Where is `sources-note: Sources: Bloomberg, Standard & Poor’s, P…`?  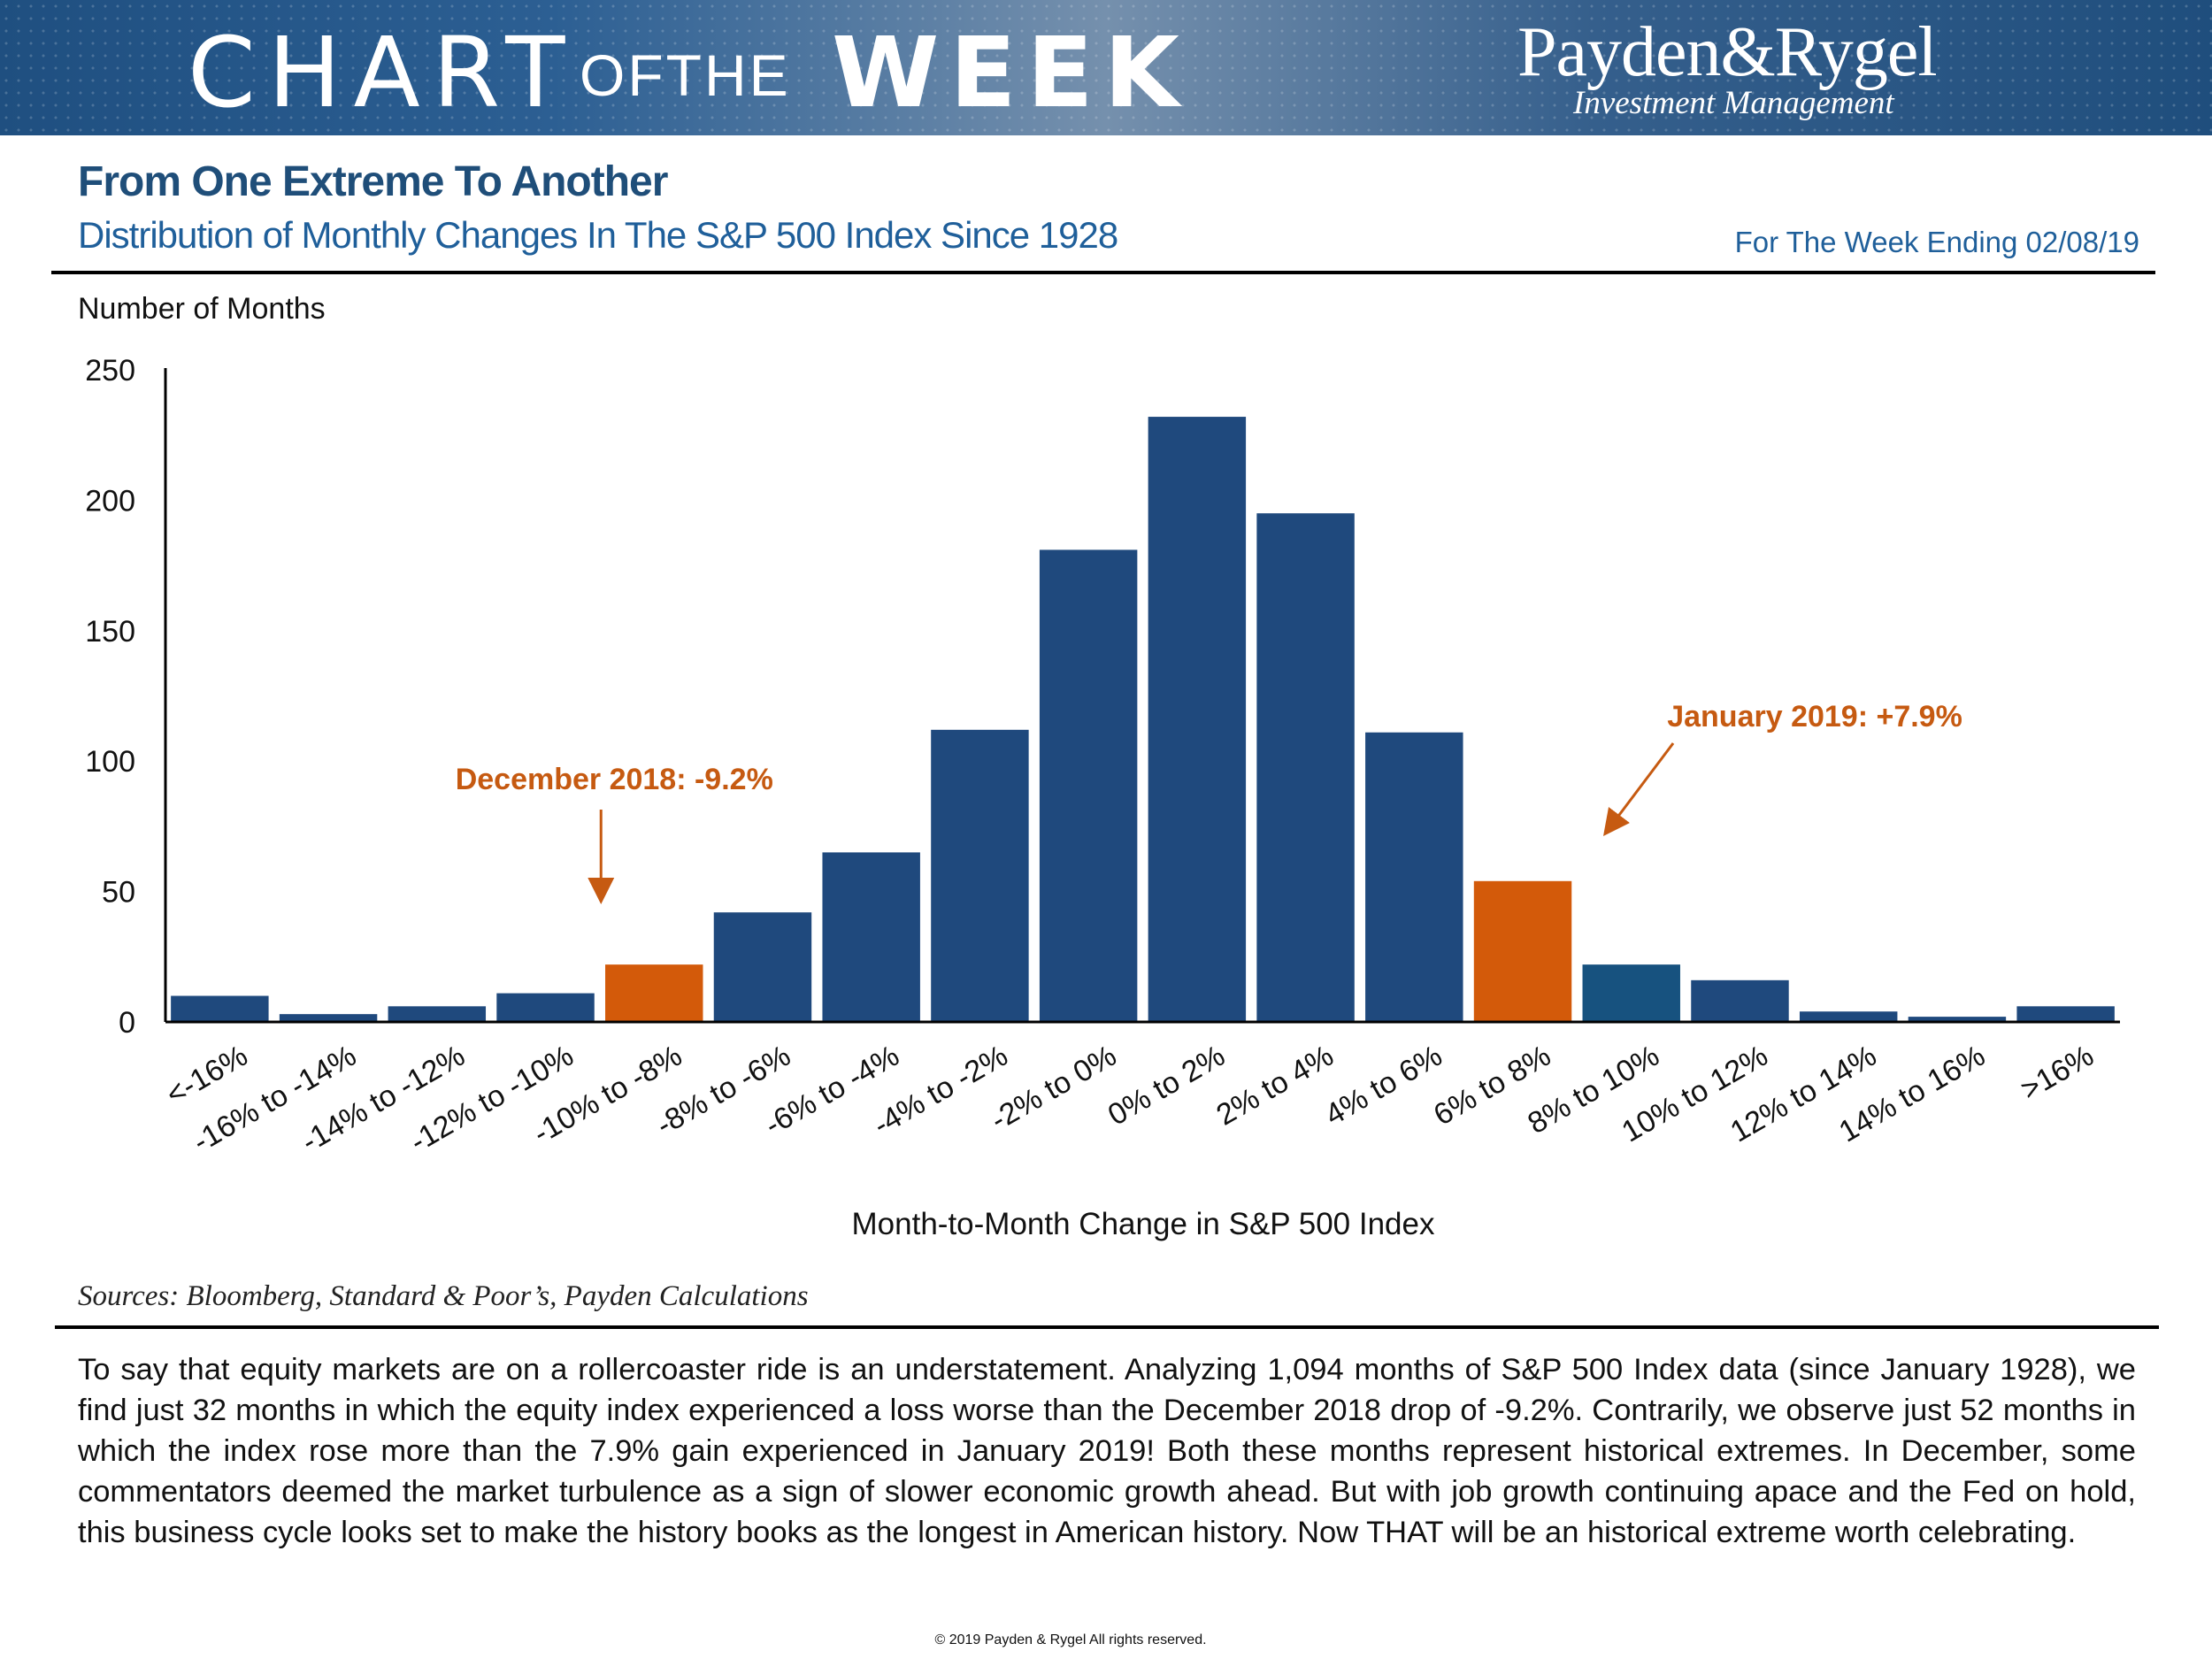
sources-note: Sources: Bloomberg, Standard & Poor’s, P… is located at coordinates (443, 1296).